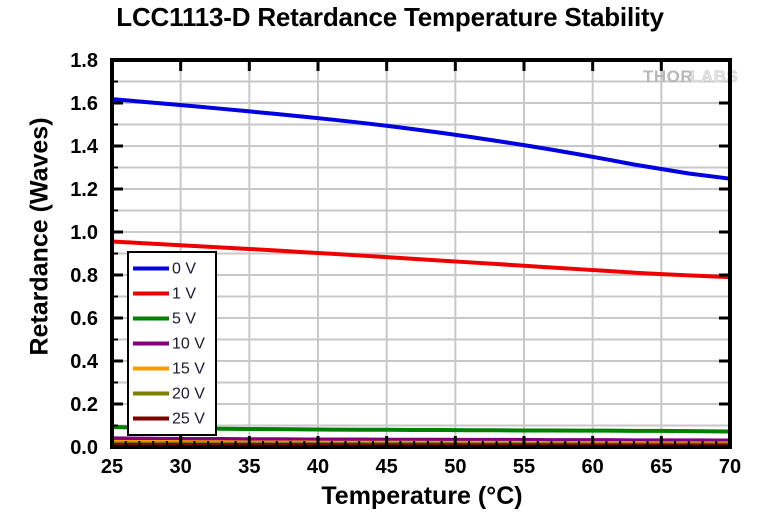  Describe the element at coordinates (421, 139) in the screenshot. I see `series-line-0-v` at that location.